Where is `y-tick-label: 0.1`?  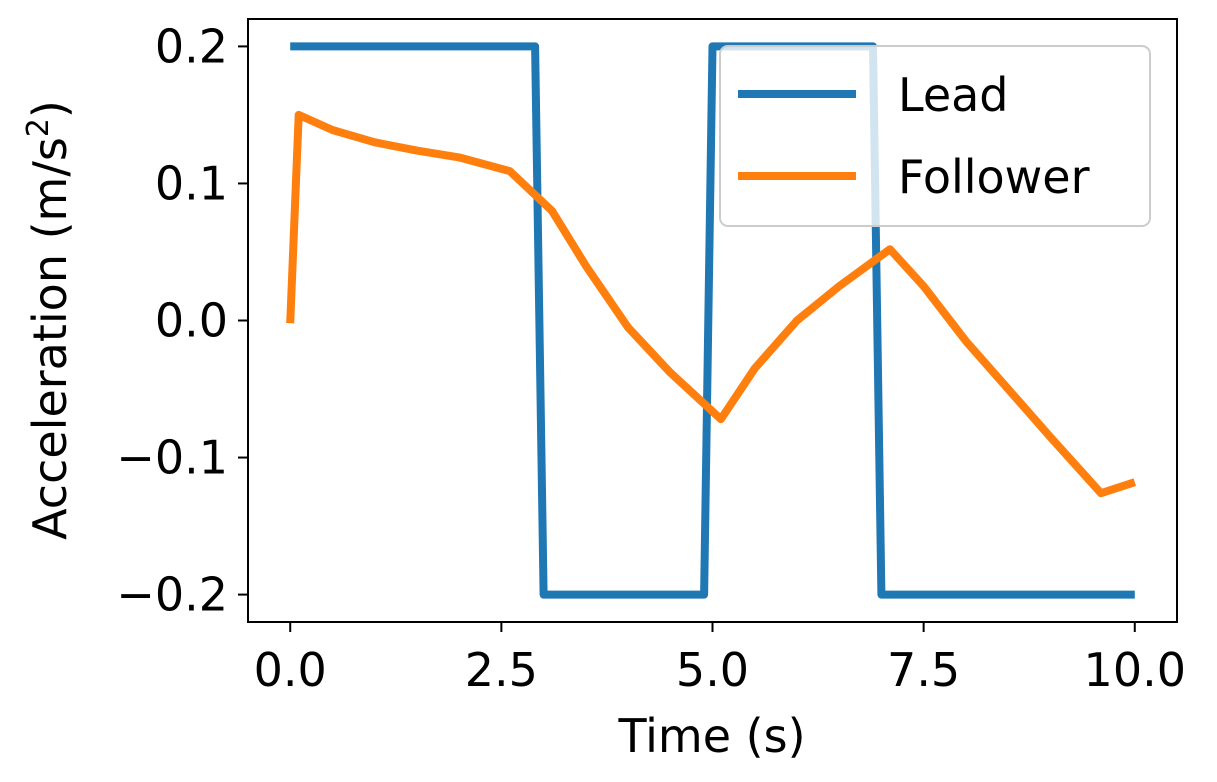
y-tick-label: 0.1 is located at coordinates (191, 183).